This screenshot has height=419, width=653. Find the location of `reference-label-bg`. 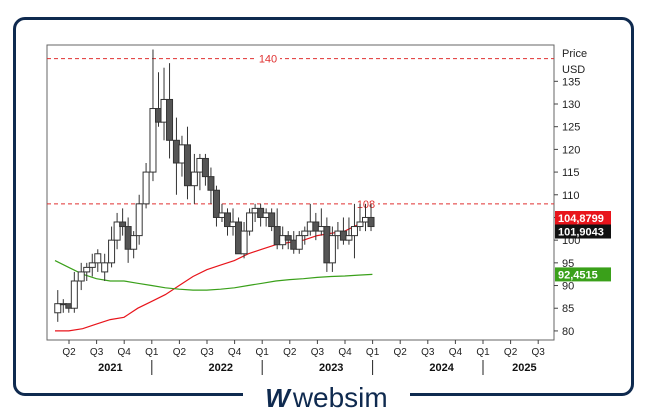

reference-label-bg is located at coordinates (268, 58).